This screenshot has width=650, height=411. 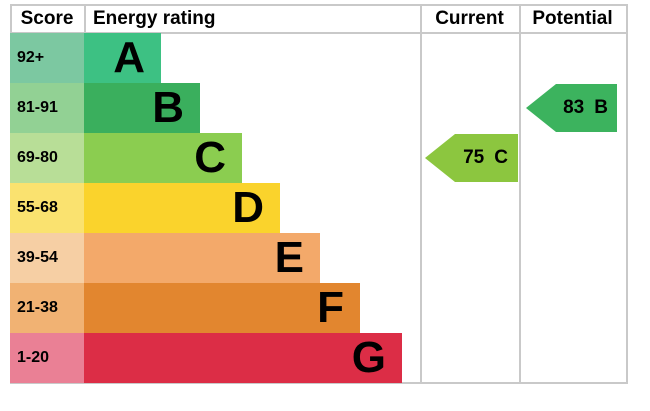 What do you see at coordinates (31, 57) in the screenshot?
I see `score-range: 92+` at bounding box center [31, 57].